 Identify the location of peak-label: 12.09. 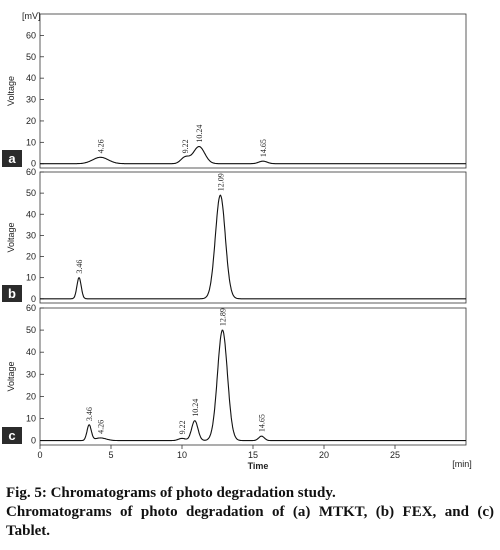
(220, 182).